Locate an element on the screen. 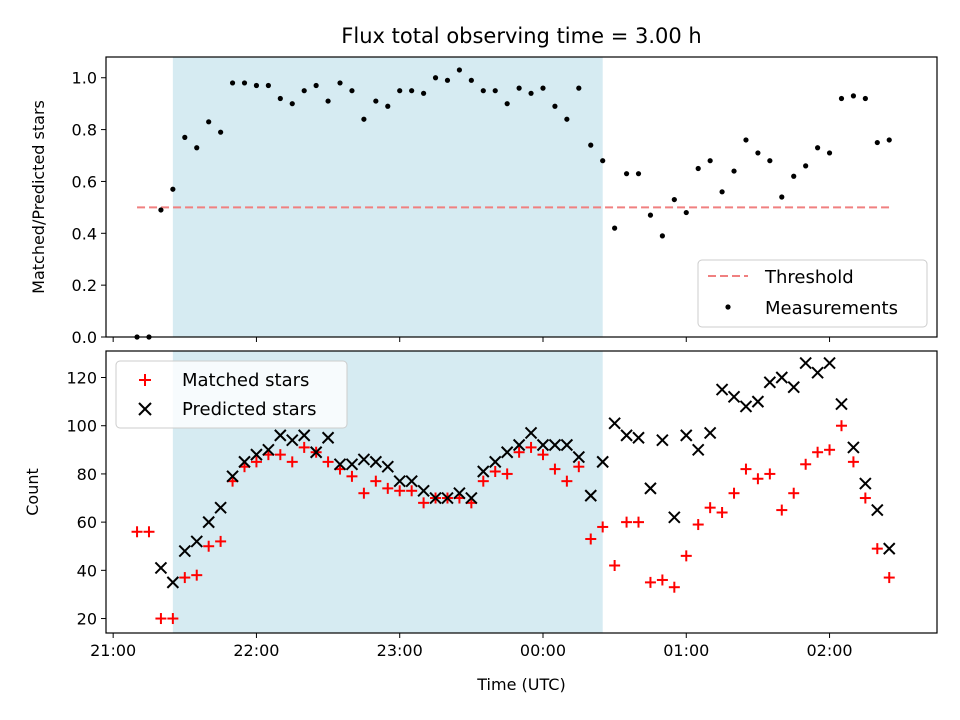  x-tick-label: 22:00 is located at coordinates (256, 650).